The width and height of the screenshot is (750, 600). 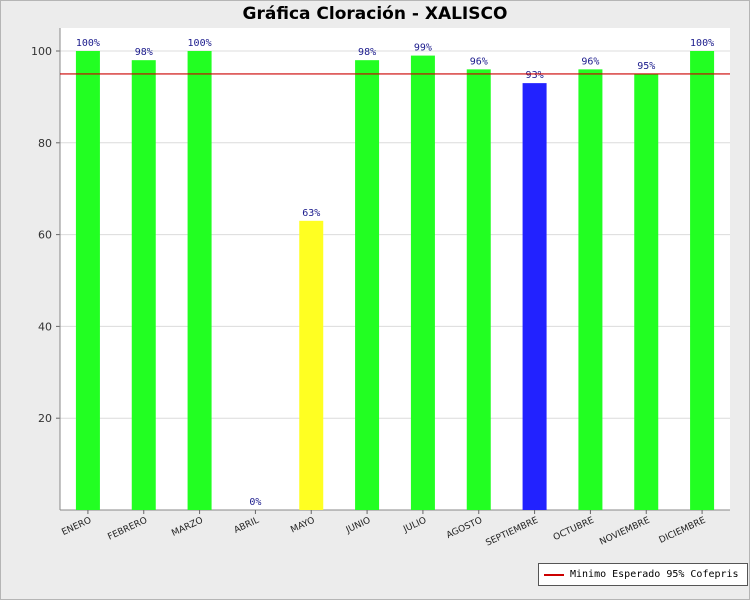 I want to click on y-tick-label: 100, so click(x=41, y=51).